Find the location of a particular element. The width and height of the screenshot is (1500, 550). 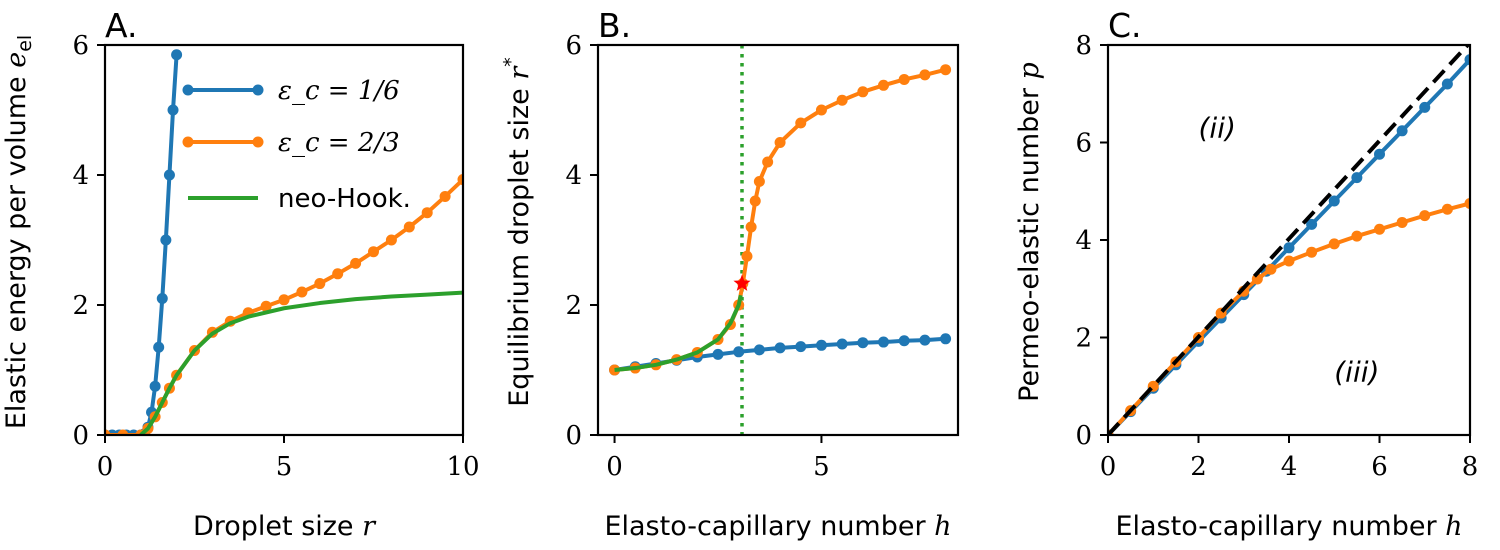

y-tick-label: 8 is located at coordinates (1083, 46).